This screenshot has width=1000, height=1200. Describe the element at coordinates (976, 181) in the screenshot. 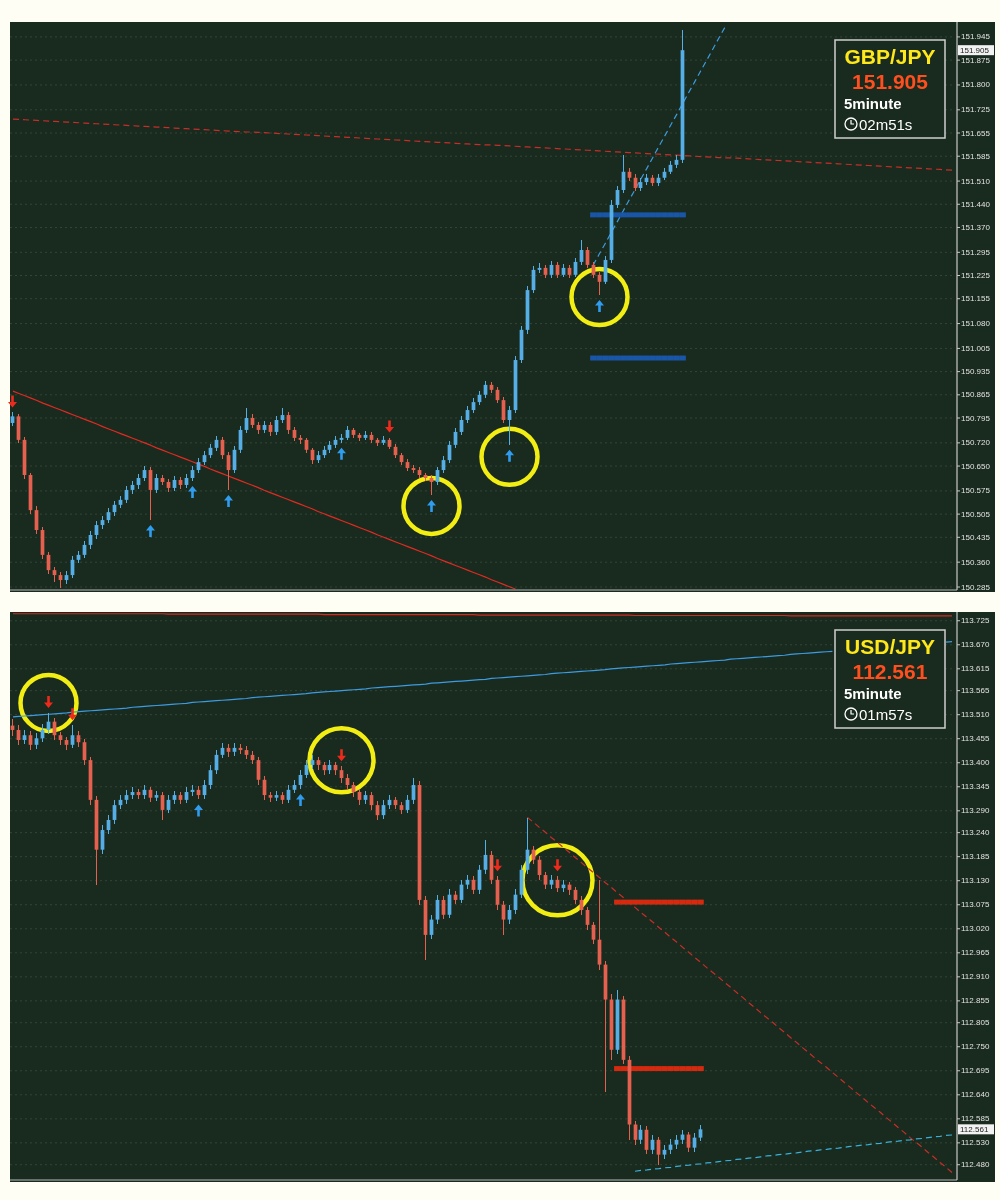

I see `y-tick-label: 151.510` at that location.